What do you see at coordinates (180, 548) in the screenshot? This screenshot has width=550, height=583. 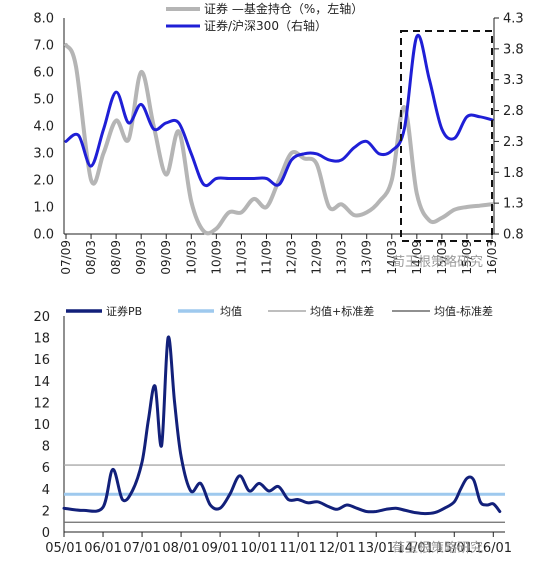 I see `bottom-x-tick-label: 08/01` at bounding box center [180, 548].